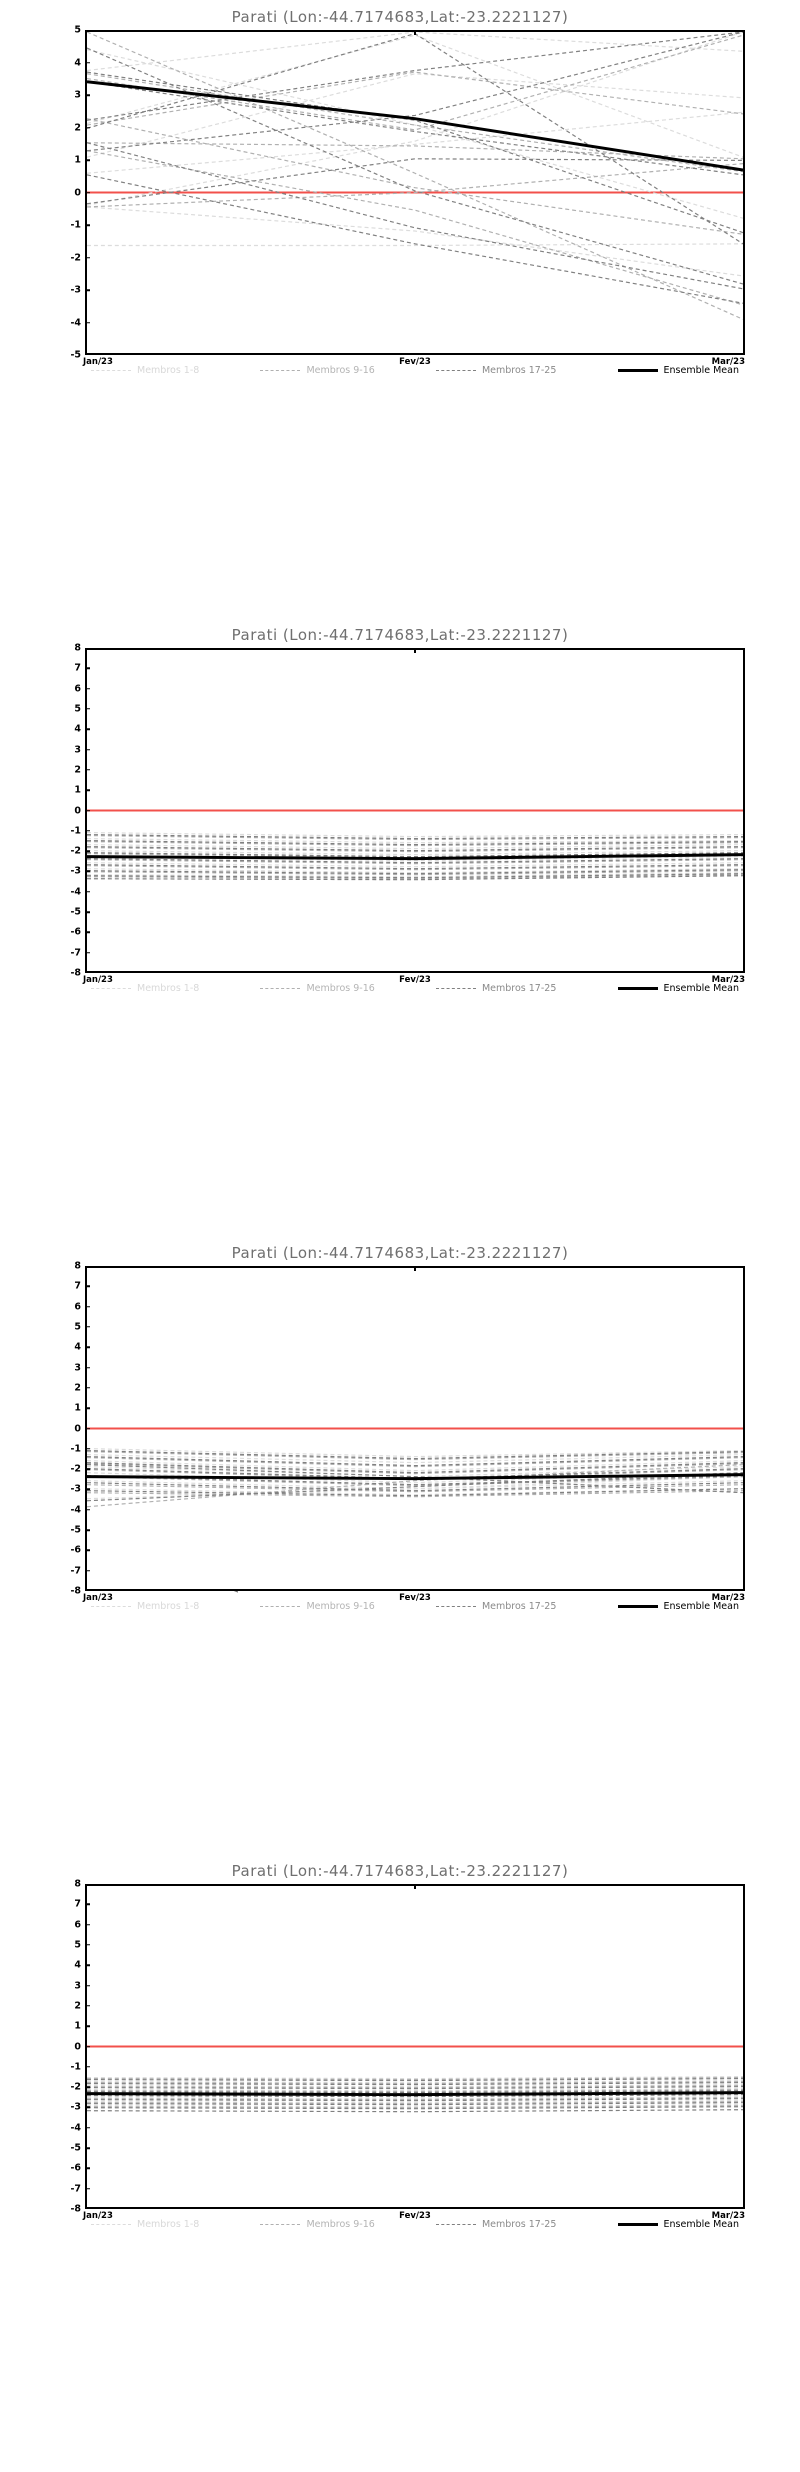  I want to click on x-tick-mark, so click(415, 1886).